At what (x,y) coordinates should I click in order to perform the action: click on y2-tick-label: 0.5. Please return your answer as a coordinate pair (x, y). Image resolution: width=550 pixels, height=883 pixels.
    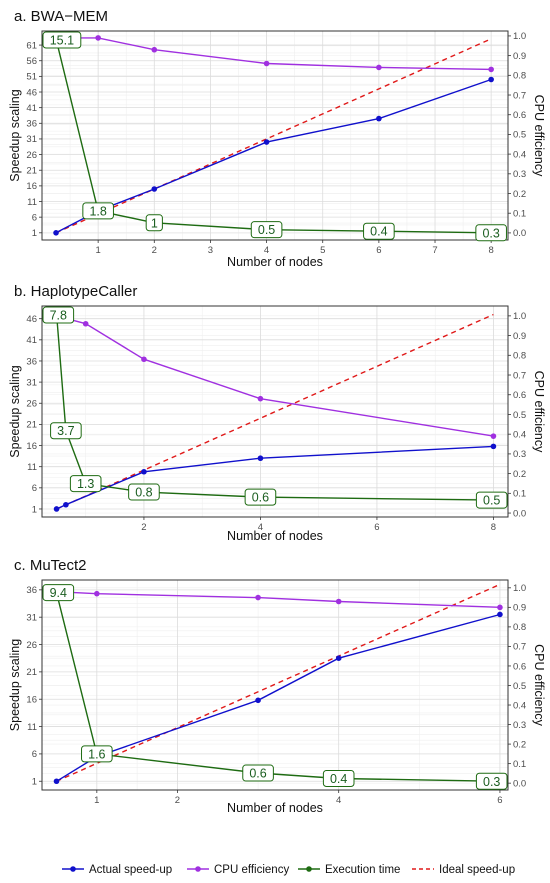
    Looking at the image, I should click on (519, 415).